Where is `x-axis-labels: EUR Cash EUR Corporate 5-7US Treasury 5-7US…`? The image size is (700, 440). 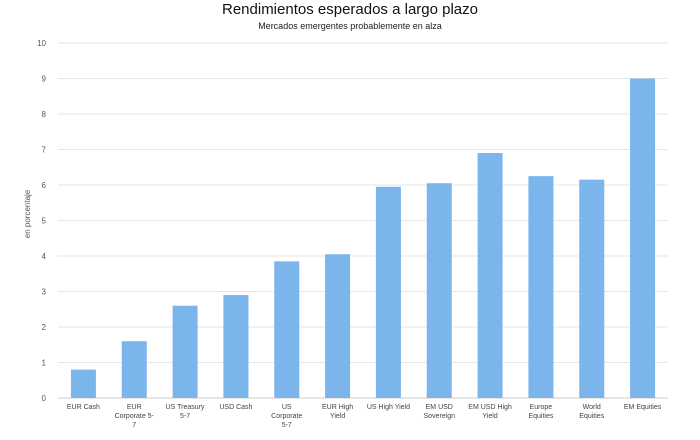 x-axis-labels: EUR Cash EUR Corporate 5-7US Treasury 5-7US… is located at coordinates (364, 416).